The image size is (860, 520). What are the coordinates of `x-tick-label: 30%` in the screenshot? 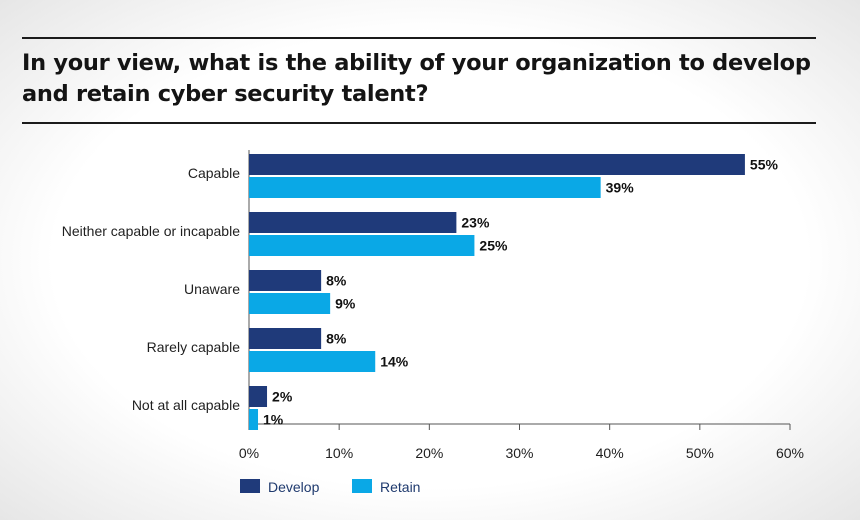 It's located at (519, 453).